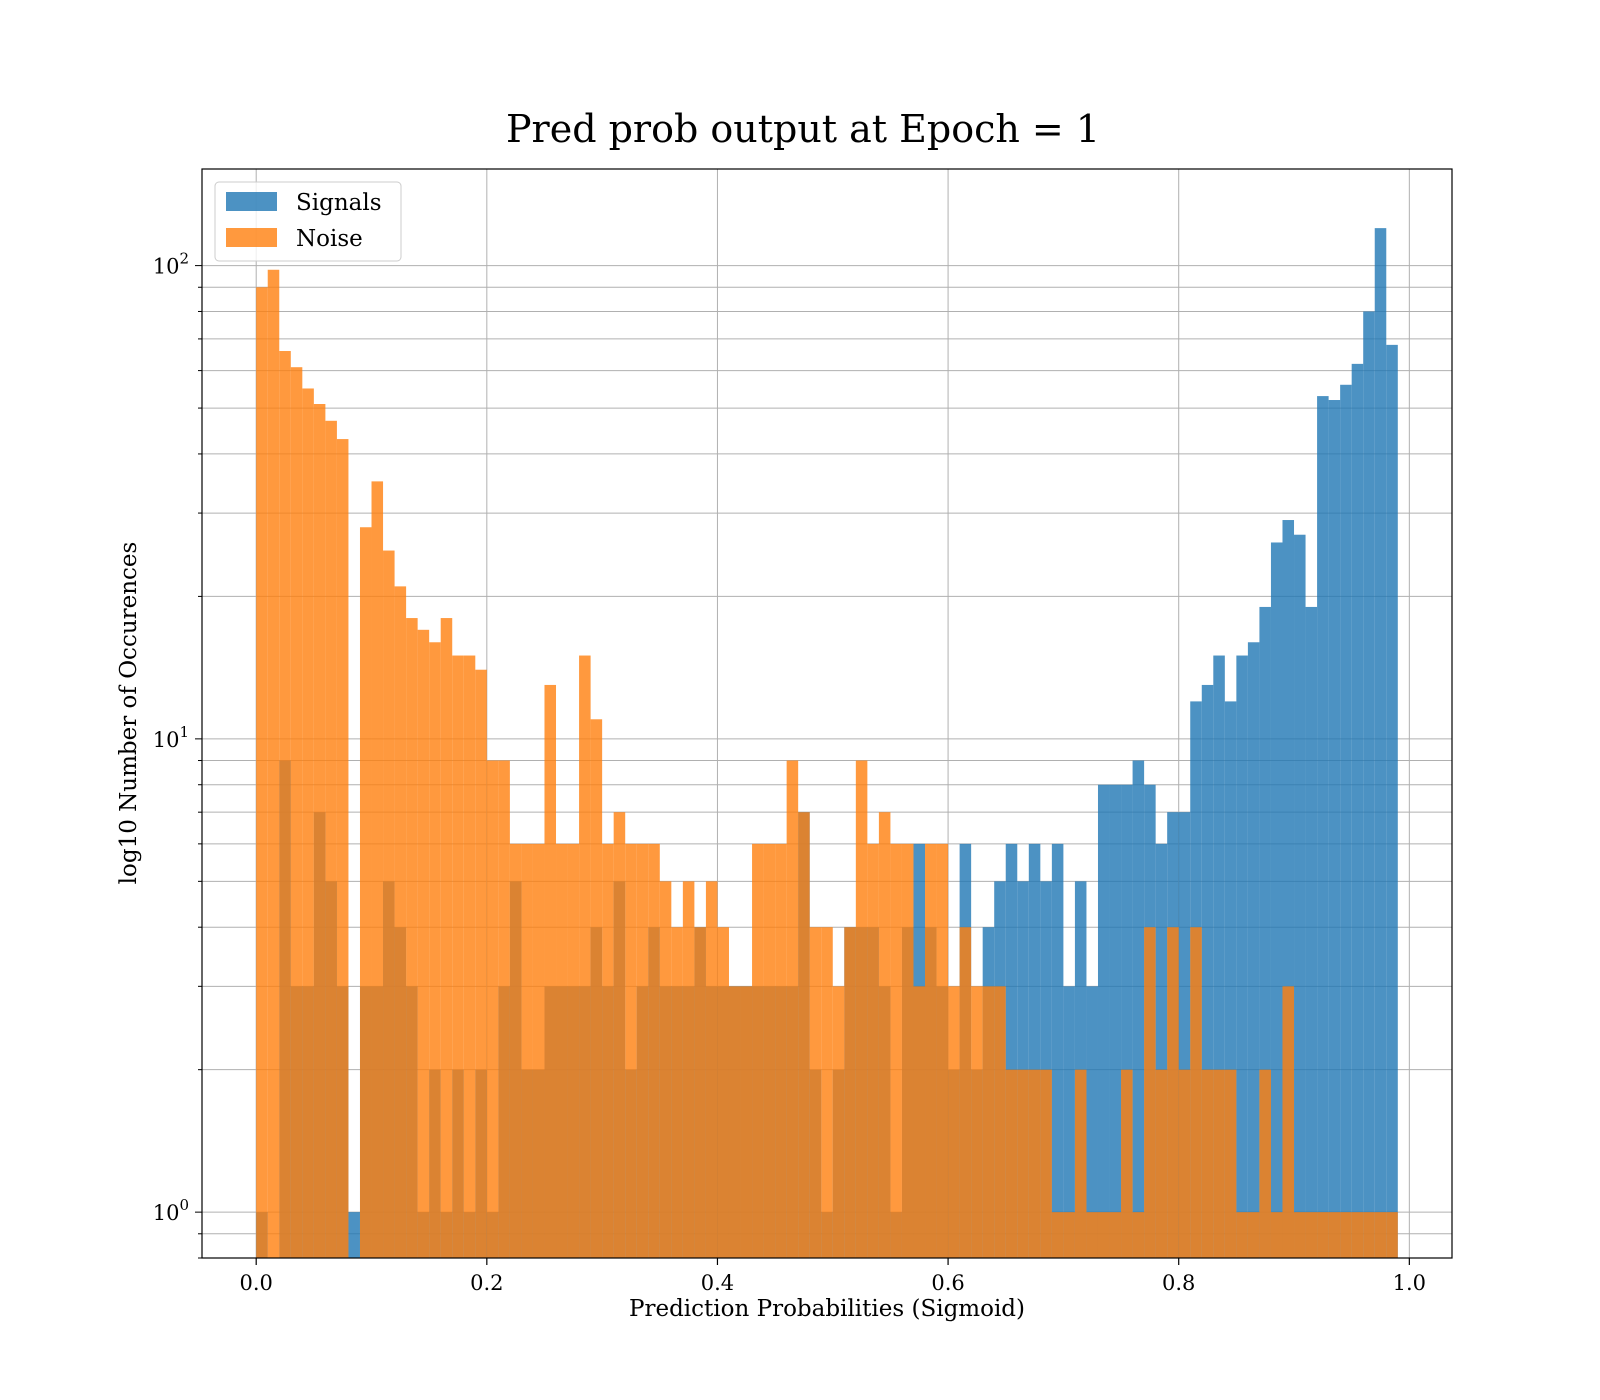 This screenshot has height=1400, width=1600. What do you see at coordinates (827, 1309) in the screenshot?
I see `x-axis-label: Prediction Probabilities (Sigmoid)` at bounding box center [827, 1309].